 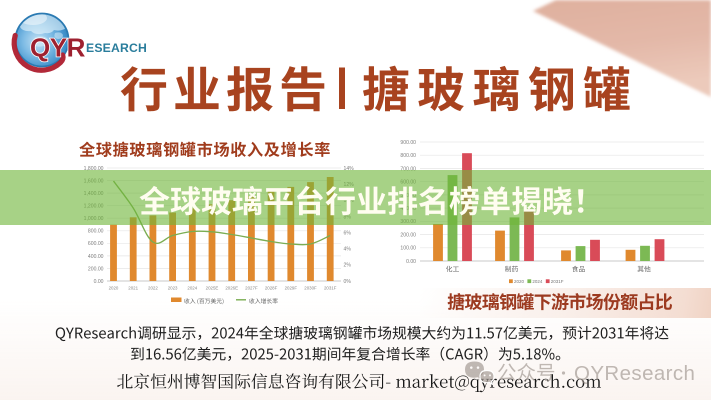 What do you see at coordinates (291, 287) in the screenshot?
I see `svg-text: 2029F` at bounding box center [291, 287].